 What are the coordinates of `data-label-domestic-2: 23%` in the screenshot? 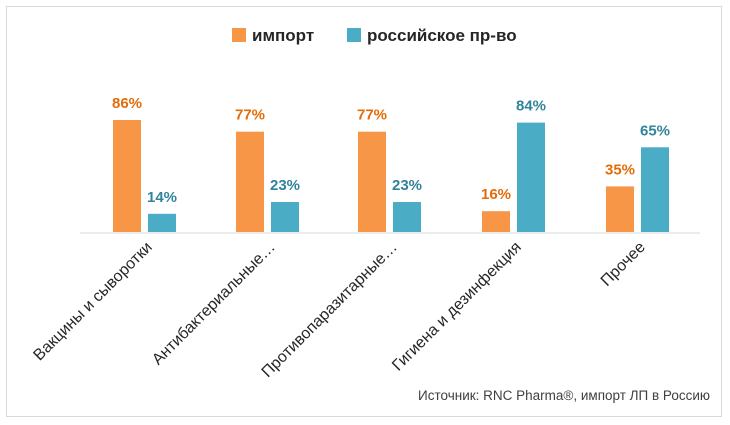 It's located at (285, 185).